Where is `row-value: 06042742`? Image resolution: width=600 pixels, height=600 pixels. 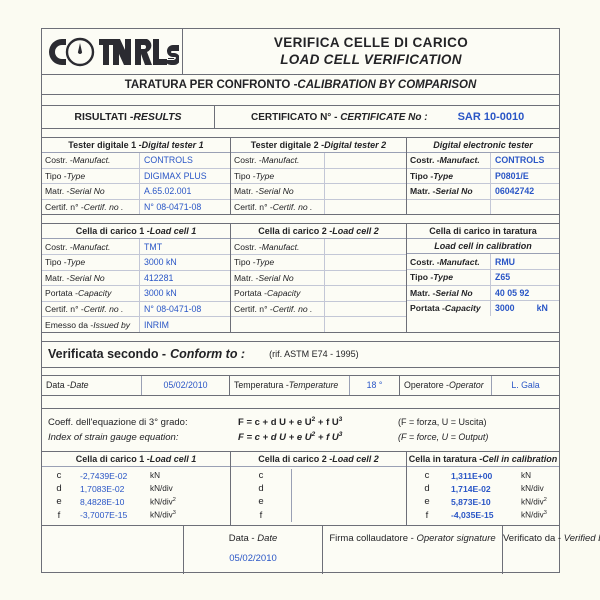
row-value: 06042742 is located at coordinates (515, 191).